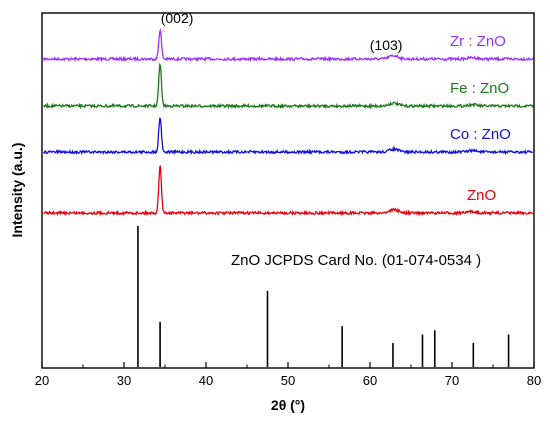  Describe the element at coordinates (452, 380) in the screenshot. I see `x-tick-label: 70` at that location.